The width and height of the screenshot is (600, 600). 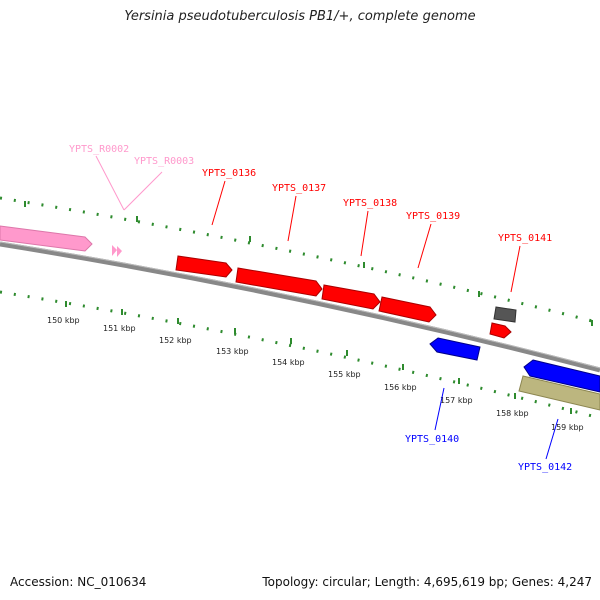 I want to click on gene-label-0138: YPTS_0138, so click(x=370, y=203).